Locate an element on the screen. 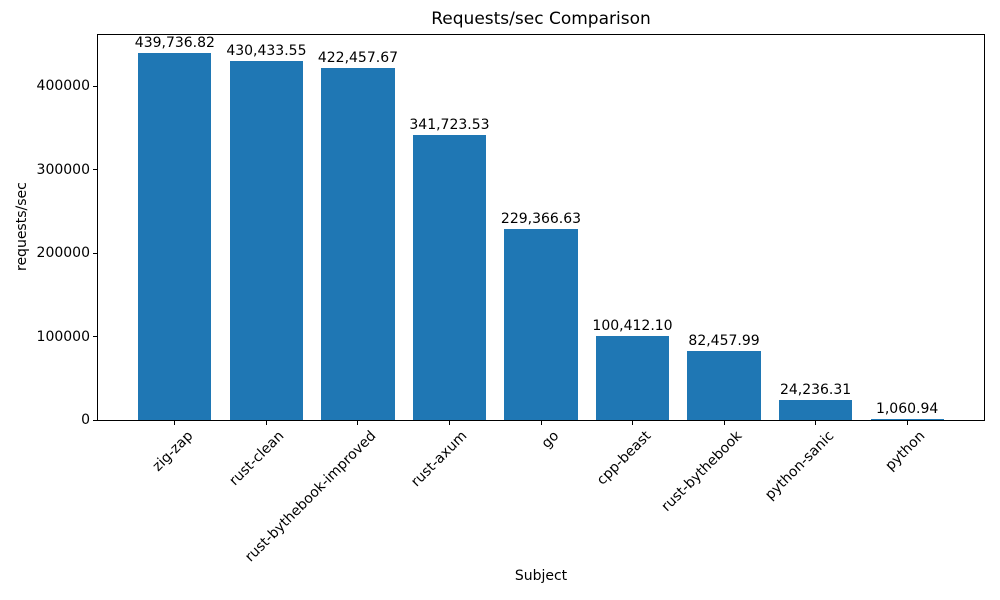 Image resolution: width=1000 pixels, height=600 pixels. bar-value-label: 24,236.31 is located at coordinates (815, 389).